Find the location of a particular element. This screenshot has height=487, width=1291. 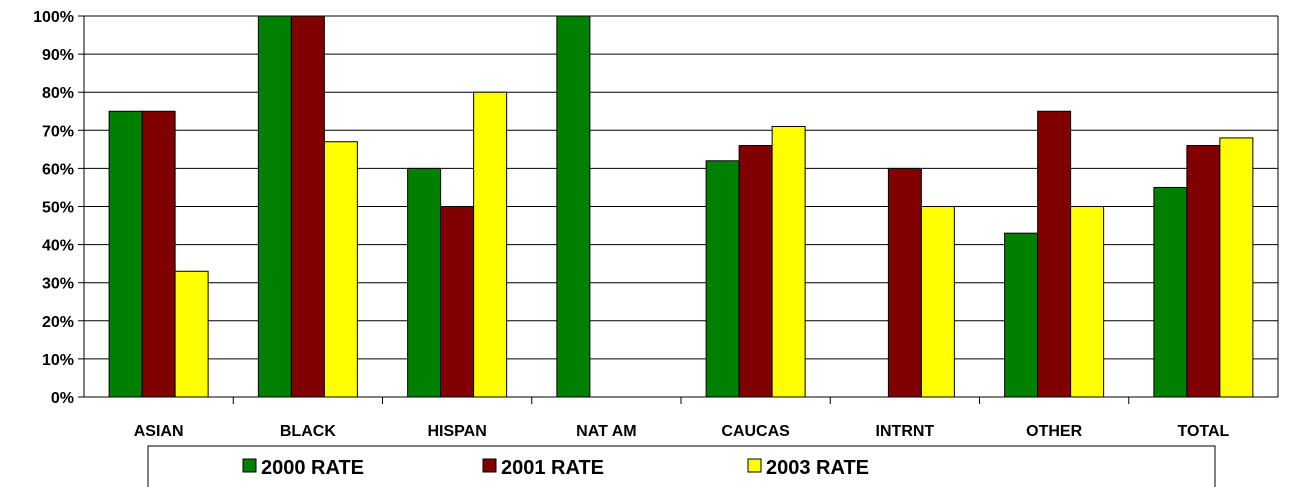

y-tick-label: 20% is located at coordinates (58, 322).